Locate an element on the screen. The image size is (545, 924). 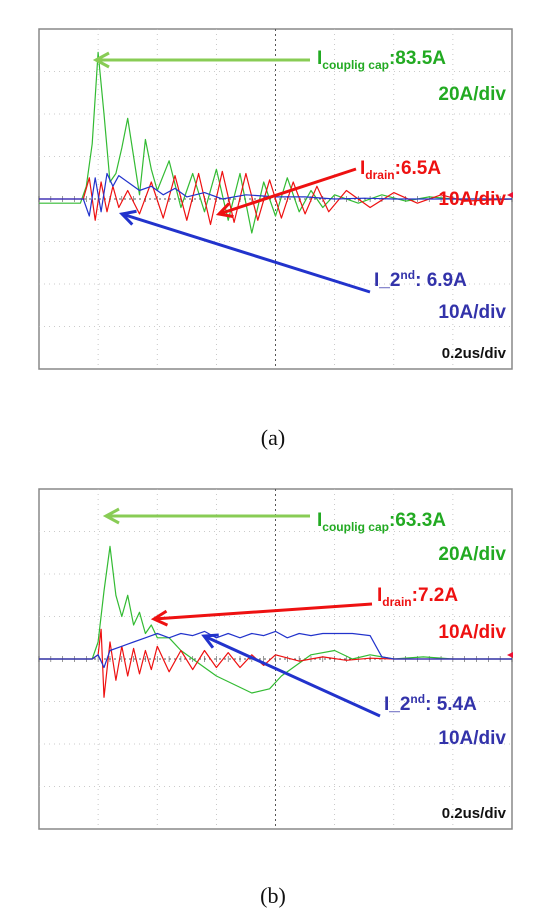
label-drain: Idrain:6.5A is located at coordinates (400, 170).